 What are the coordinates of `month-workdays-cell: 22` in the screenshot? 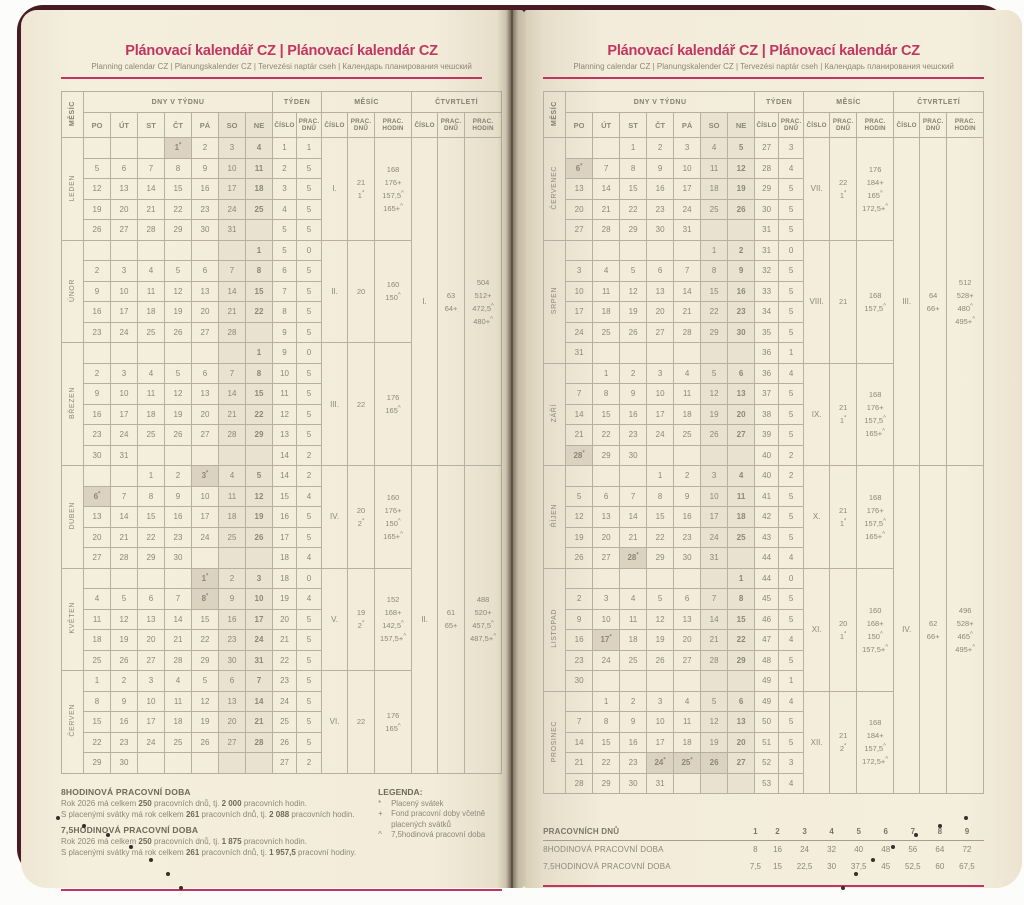 It's located at (361, 404).